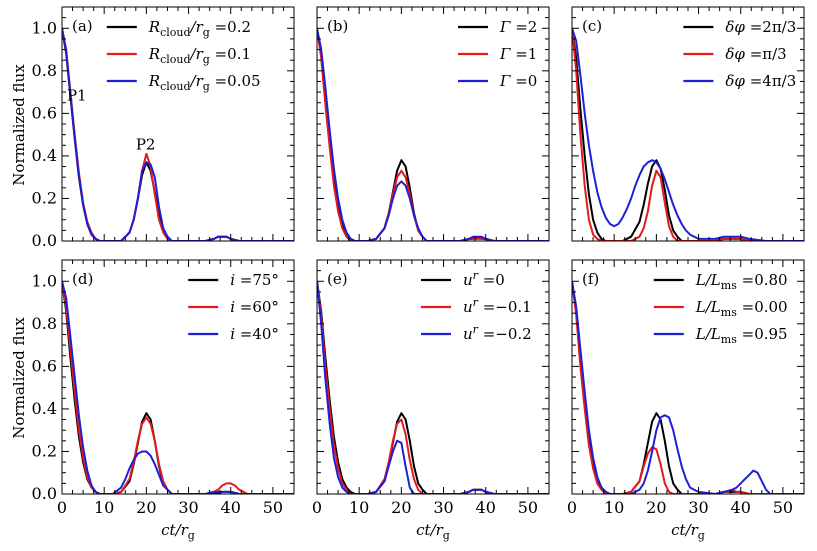 Image resolution: width=817 pixels, height=551 pixels. What do you see at coordinates (755, 54) in the screenshot?
I see `legend-label: δφ =π/3` at bounding box center [755, 54].